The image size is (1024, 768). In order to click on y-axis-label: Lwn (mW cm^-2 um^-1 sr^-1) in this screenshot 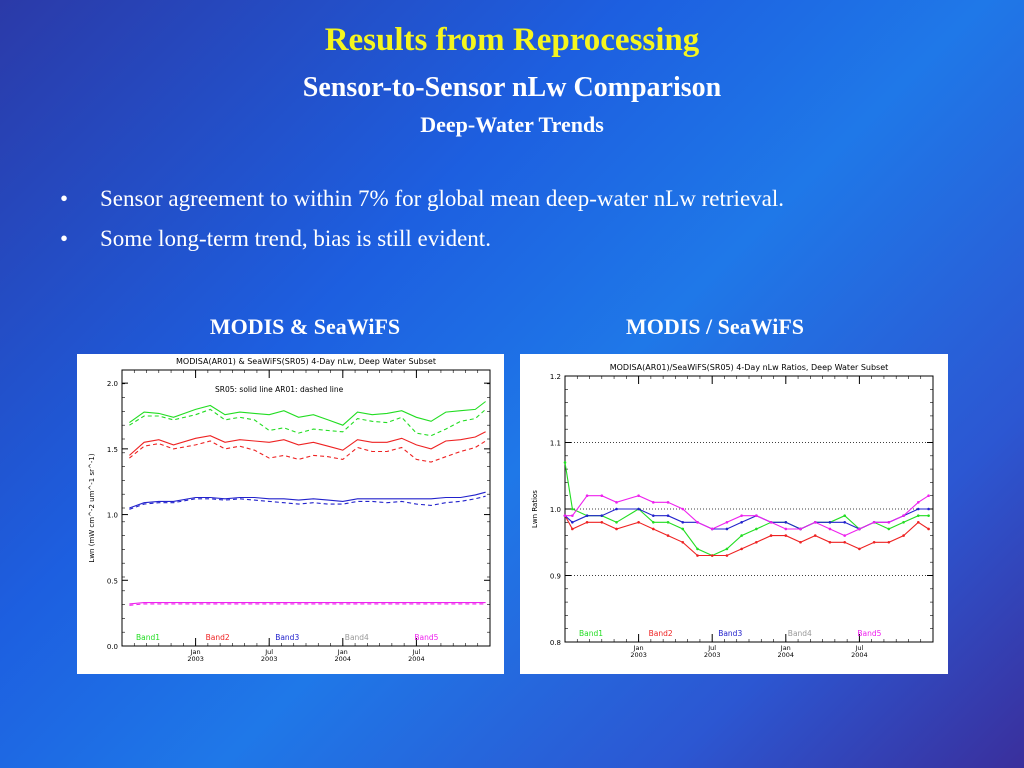, I will do `click(92, 507)`.